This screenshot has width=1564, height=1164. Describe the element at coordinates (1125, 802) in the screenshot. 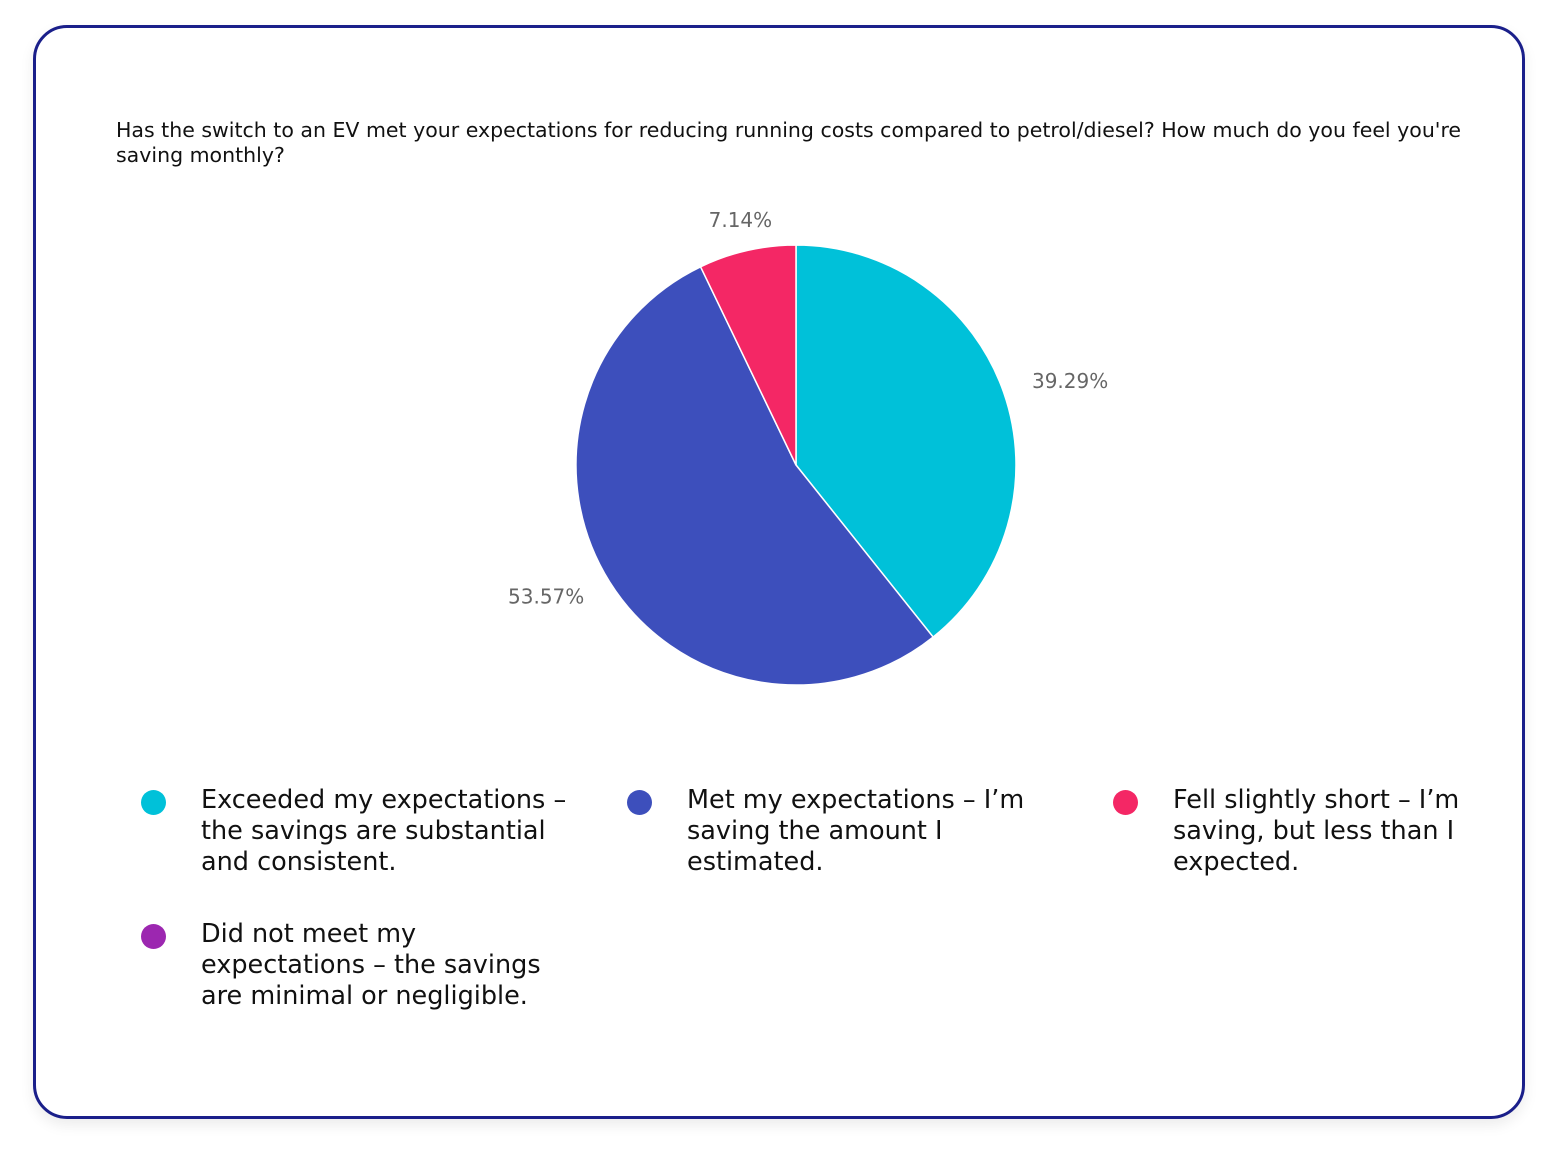

I see `legend-marker-fell-short` at that location.